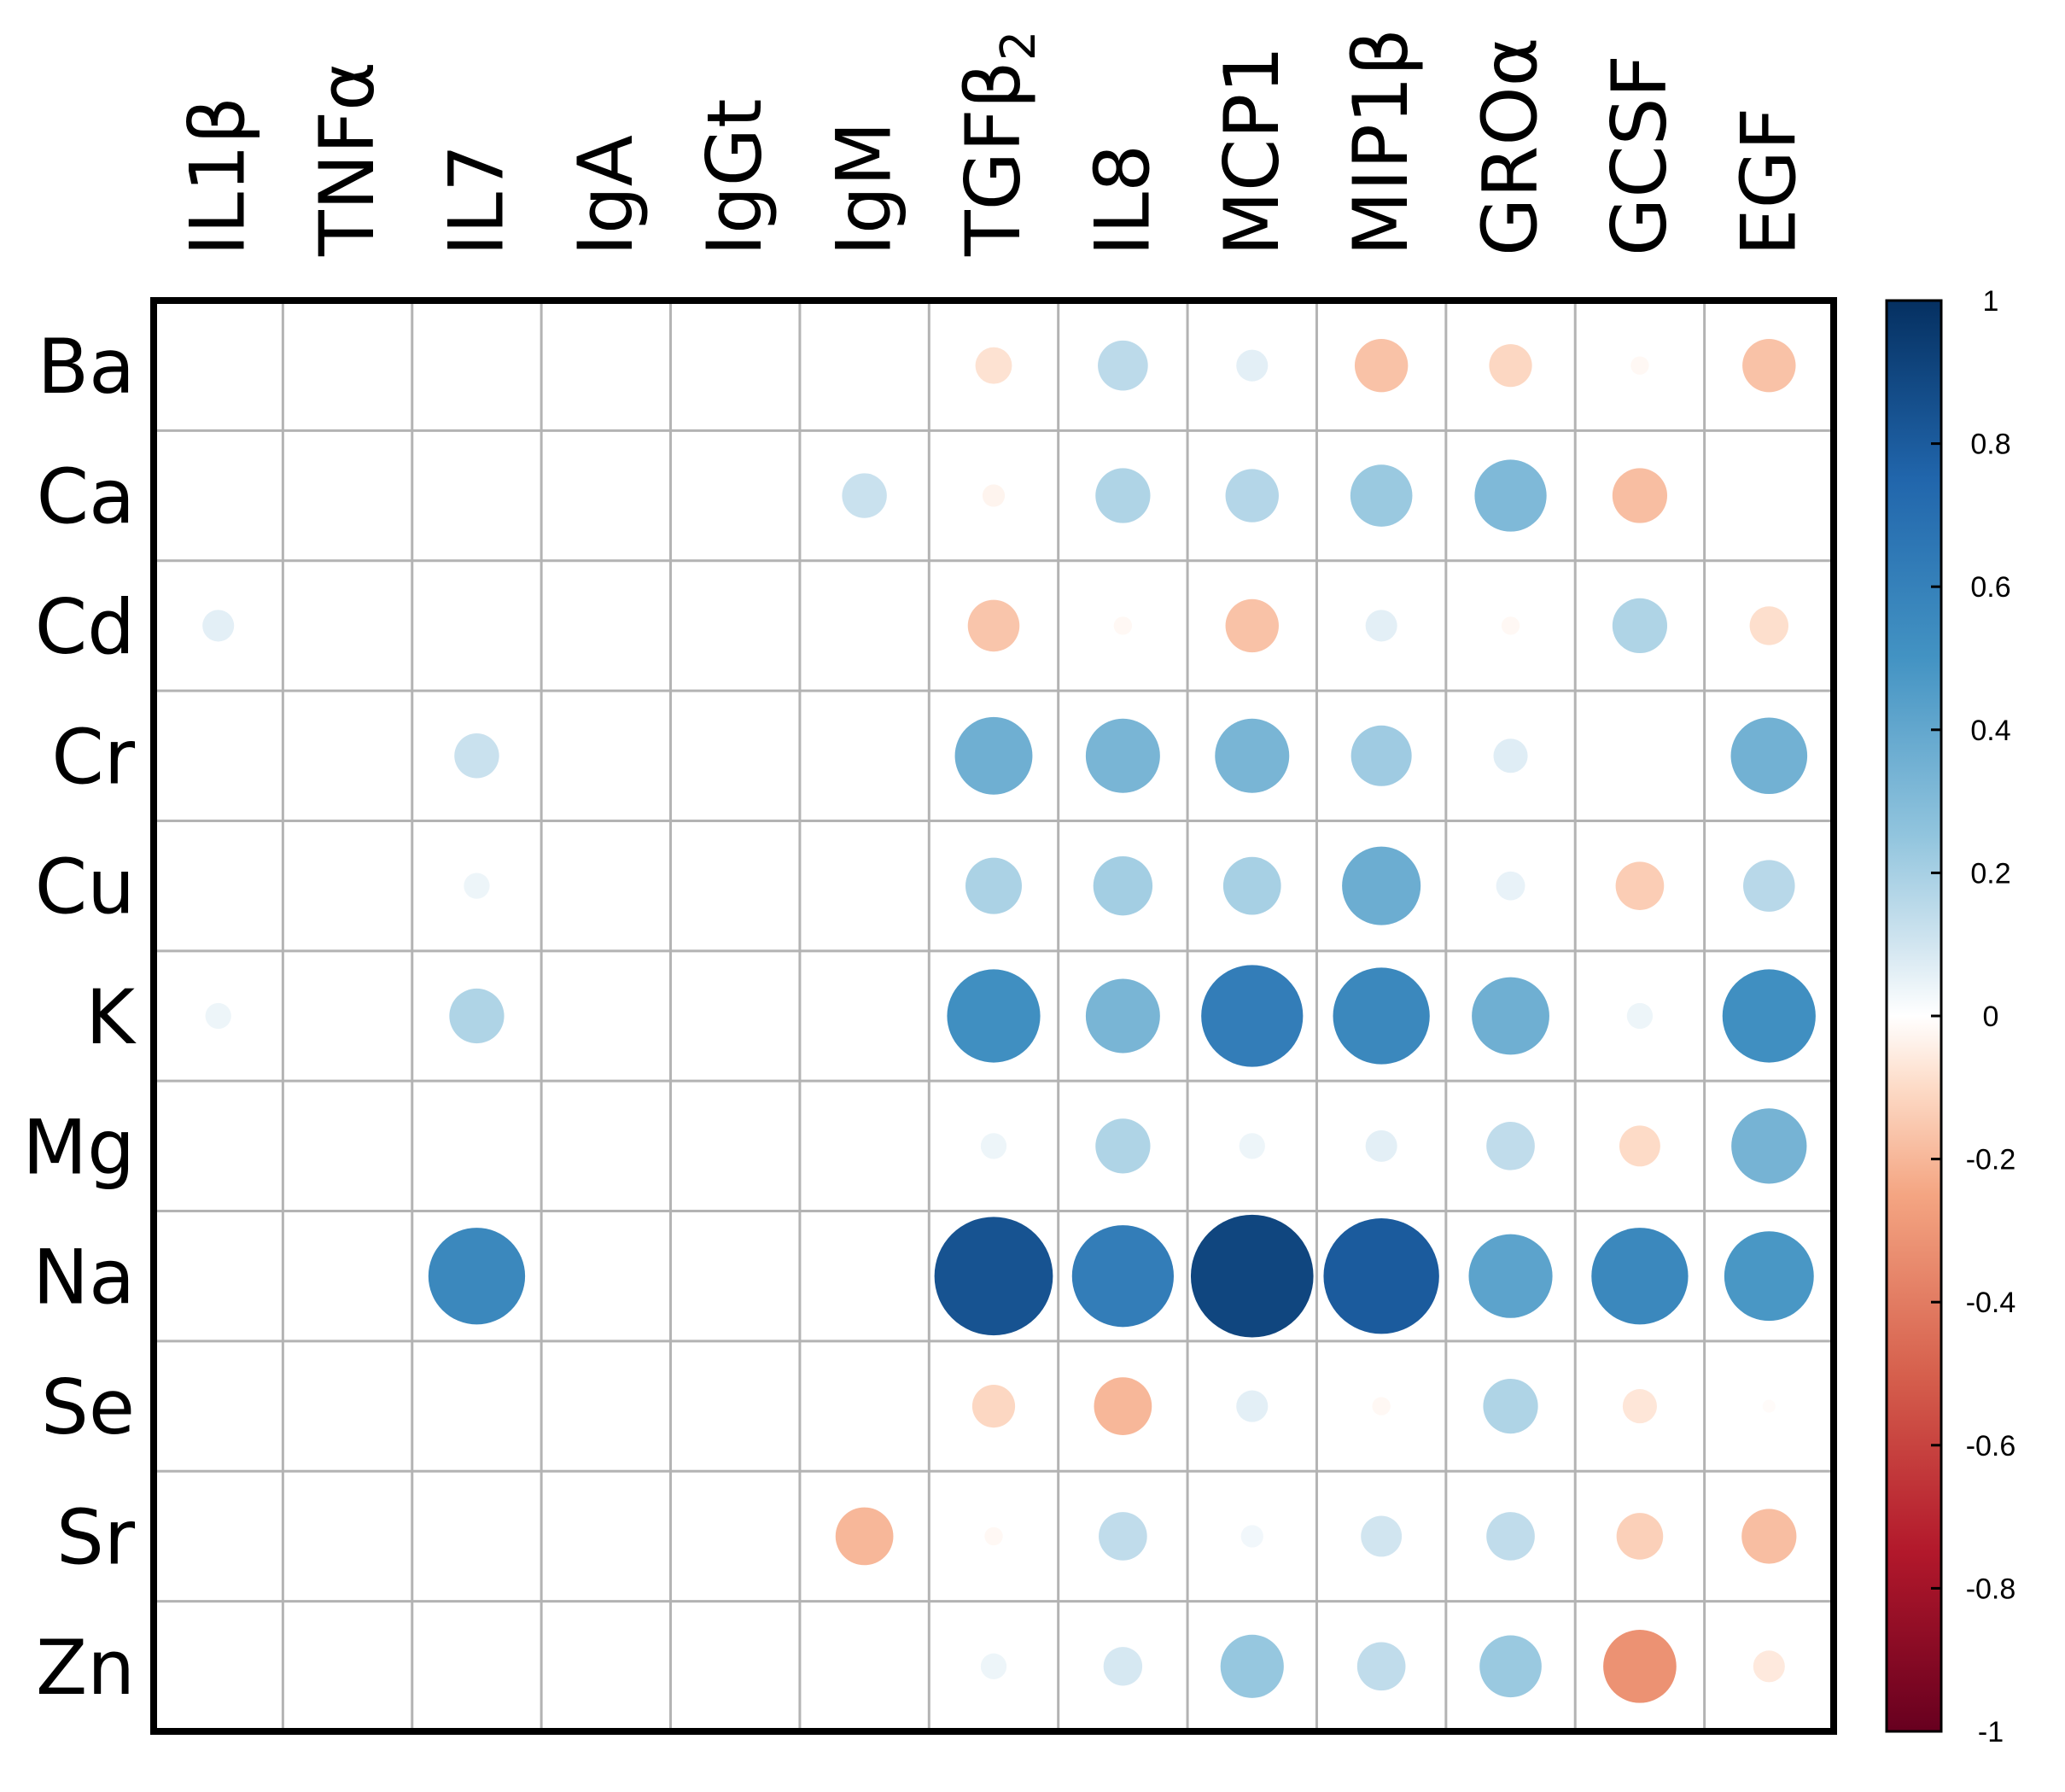 The height and width of the screenshot is (1792, 2065). I want to click on column-label: IgA, so click(606, 195).